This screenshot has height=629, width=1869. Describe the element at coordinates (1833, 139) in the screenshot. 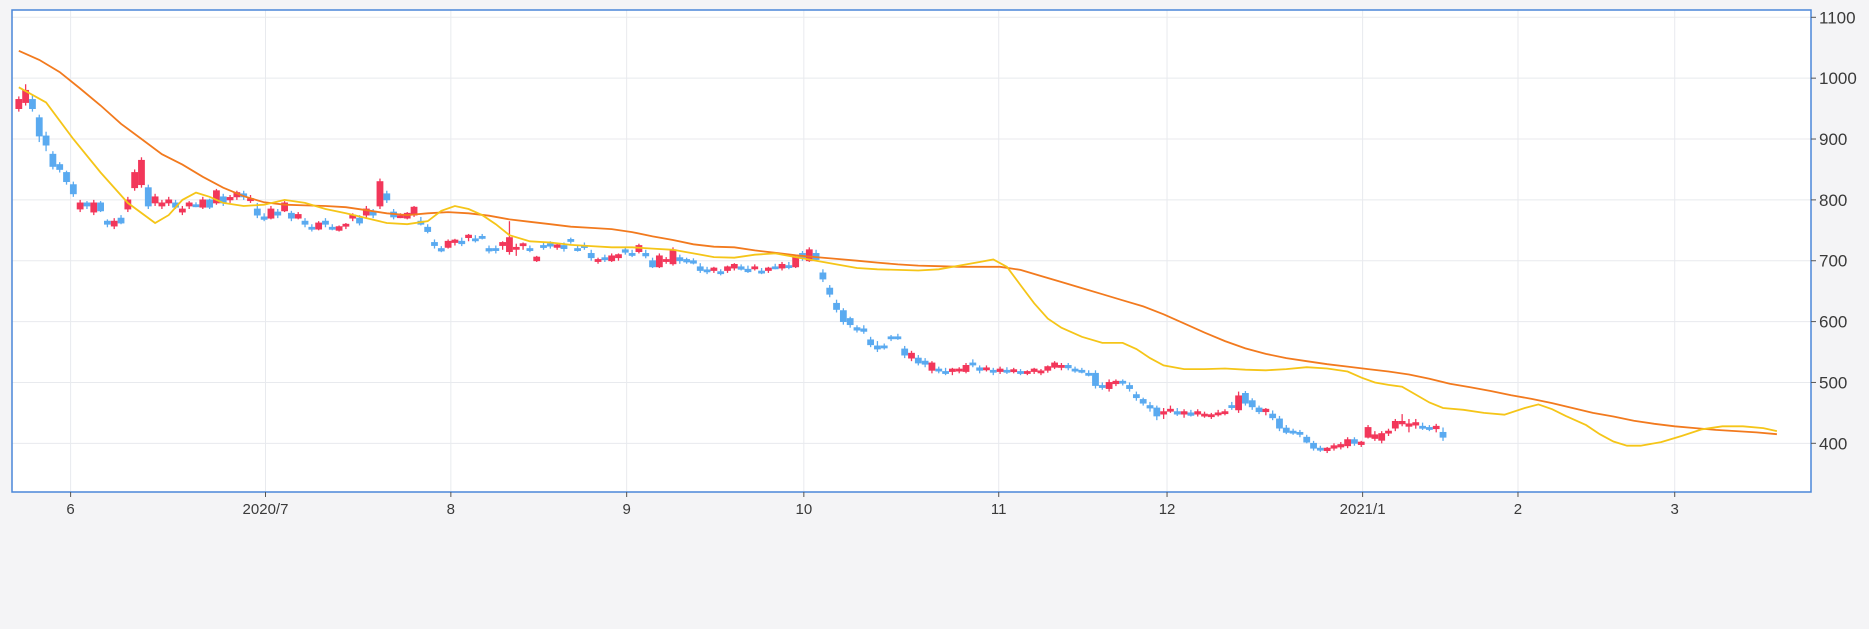

I see `y-tick-label: 900` at that location.